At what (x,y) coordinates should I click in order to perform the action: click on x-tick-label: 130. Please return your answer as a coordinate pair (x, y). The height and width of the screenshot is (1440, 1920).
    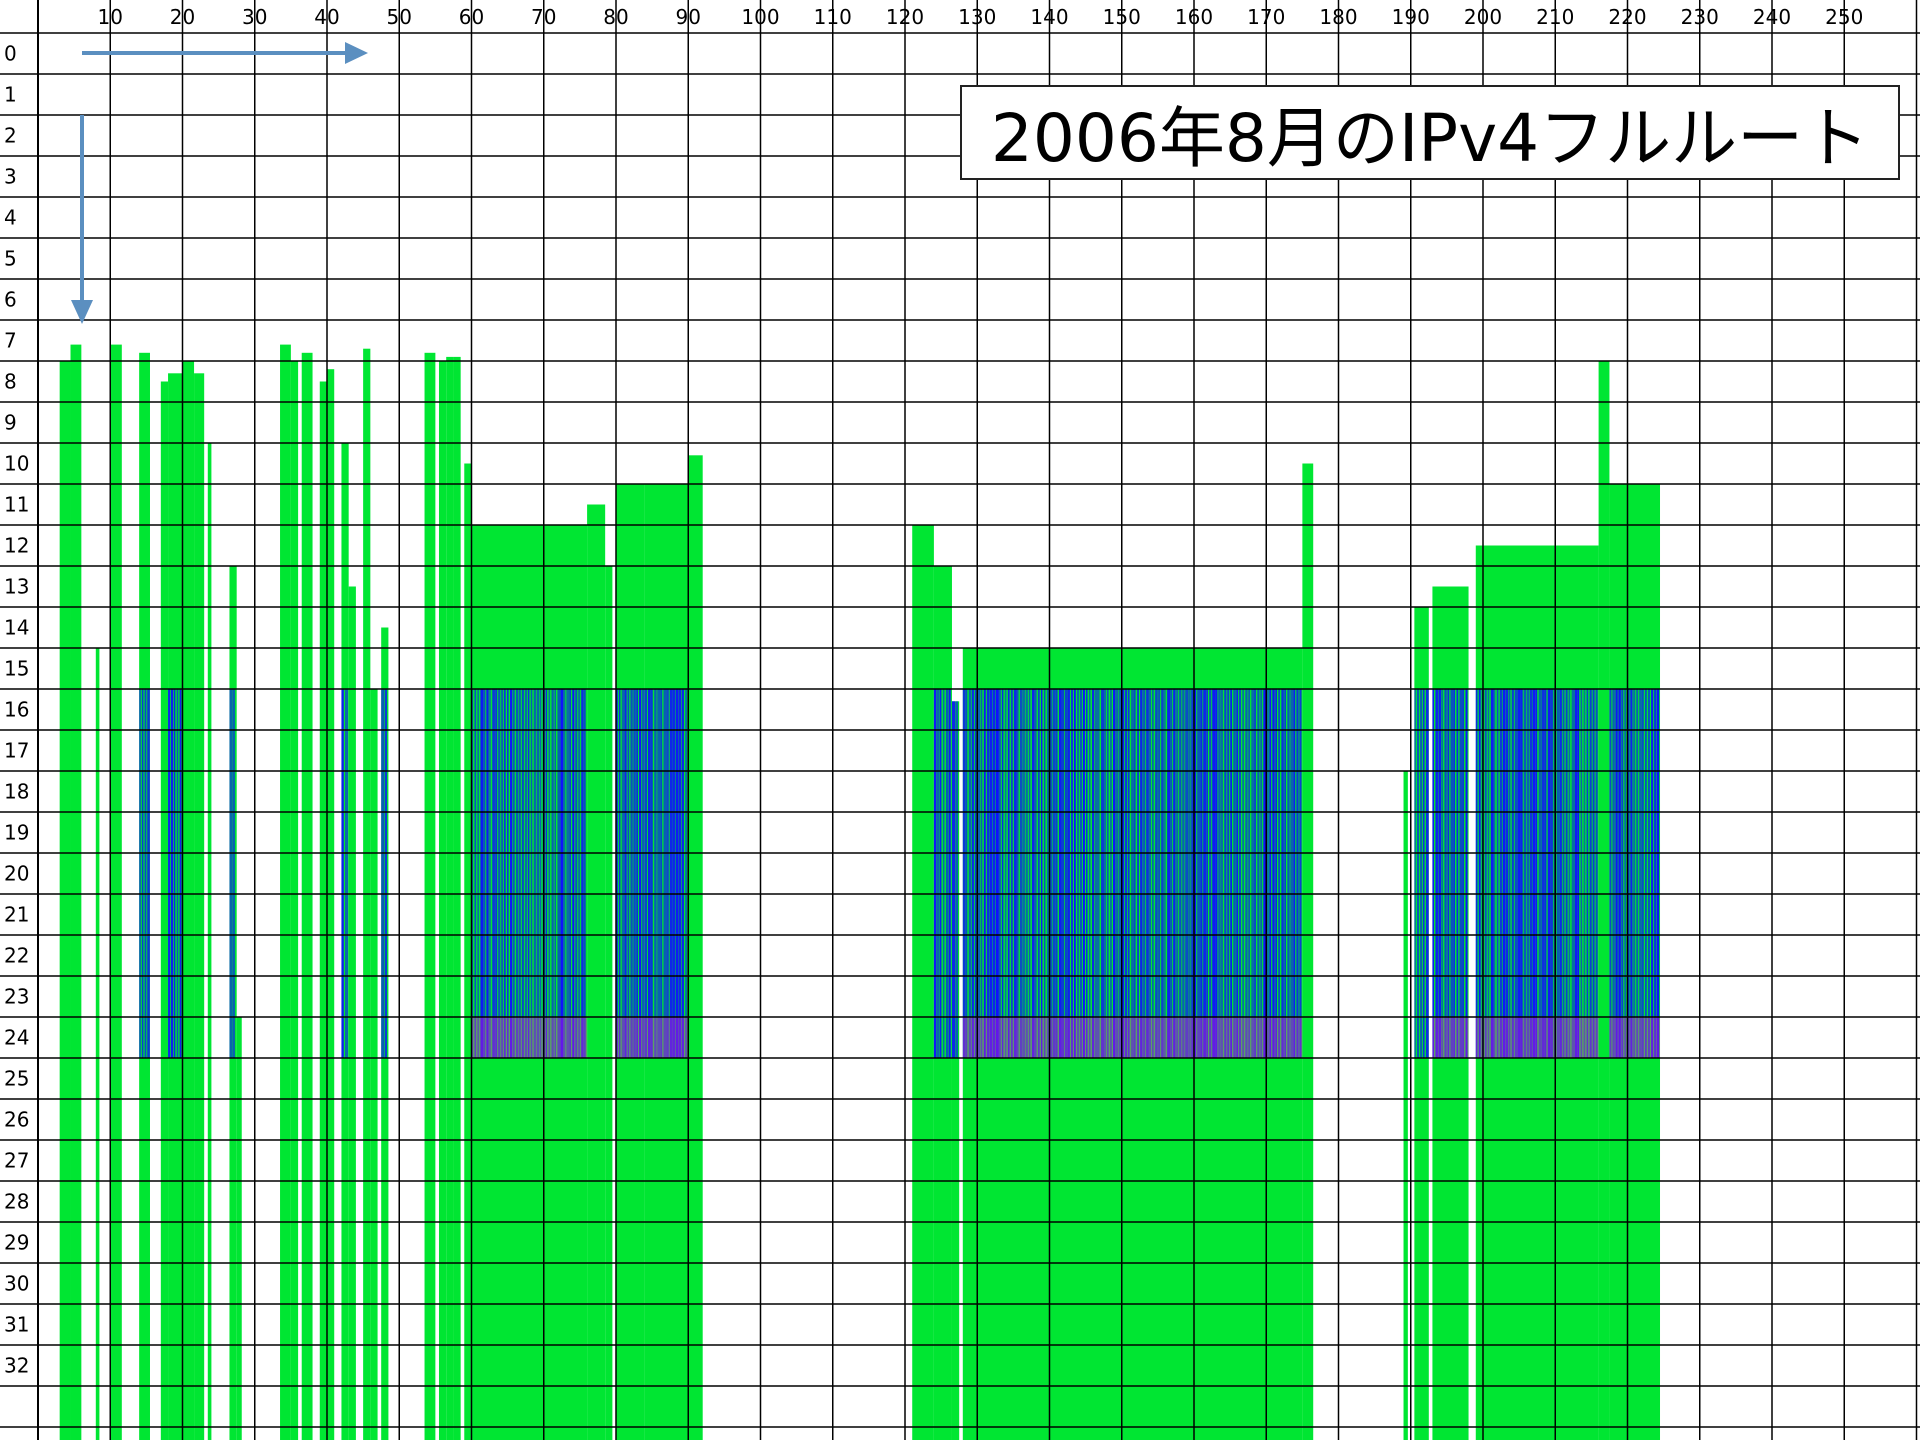
    Looking at the image, I should click on (977, 17).